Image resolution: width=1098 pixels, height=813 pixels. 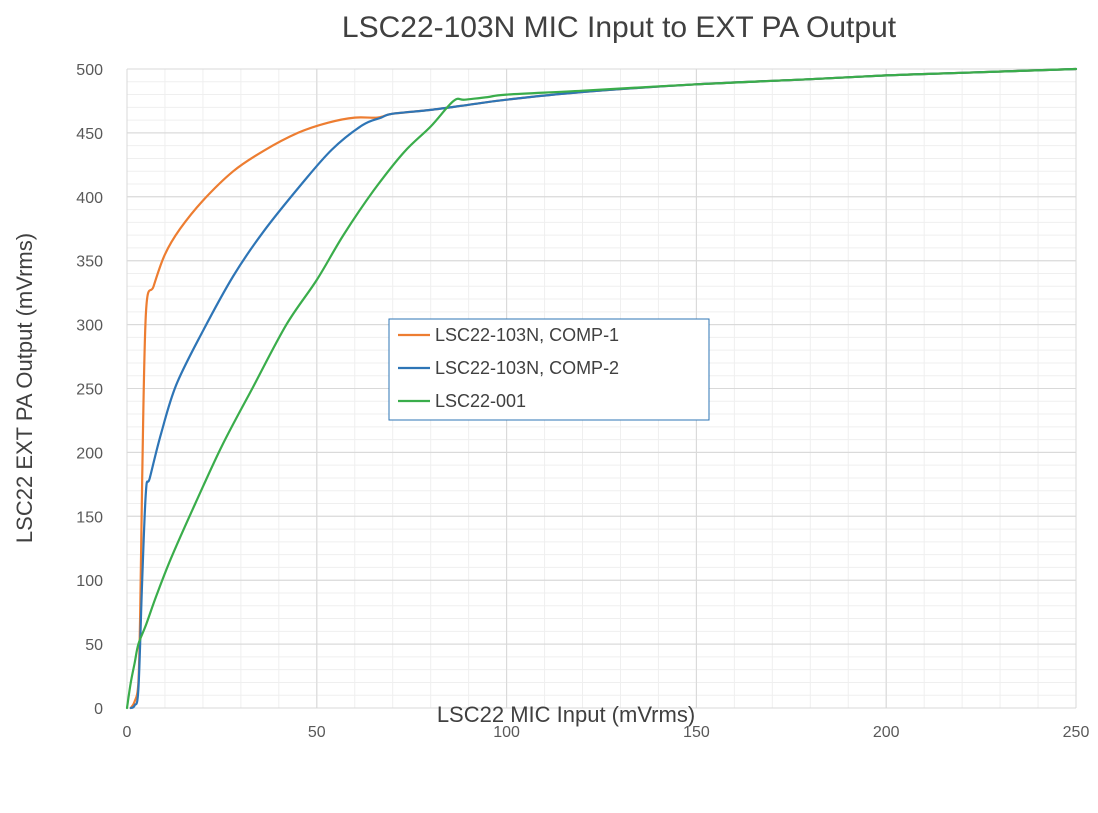 What do you see at coordinates (696, 732) in the screenshot?
I see `x-tick-label: 150` at bounding box center [696, 732].